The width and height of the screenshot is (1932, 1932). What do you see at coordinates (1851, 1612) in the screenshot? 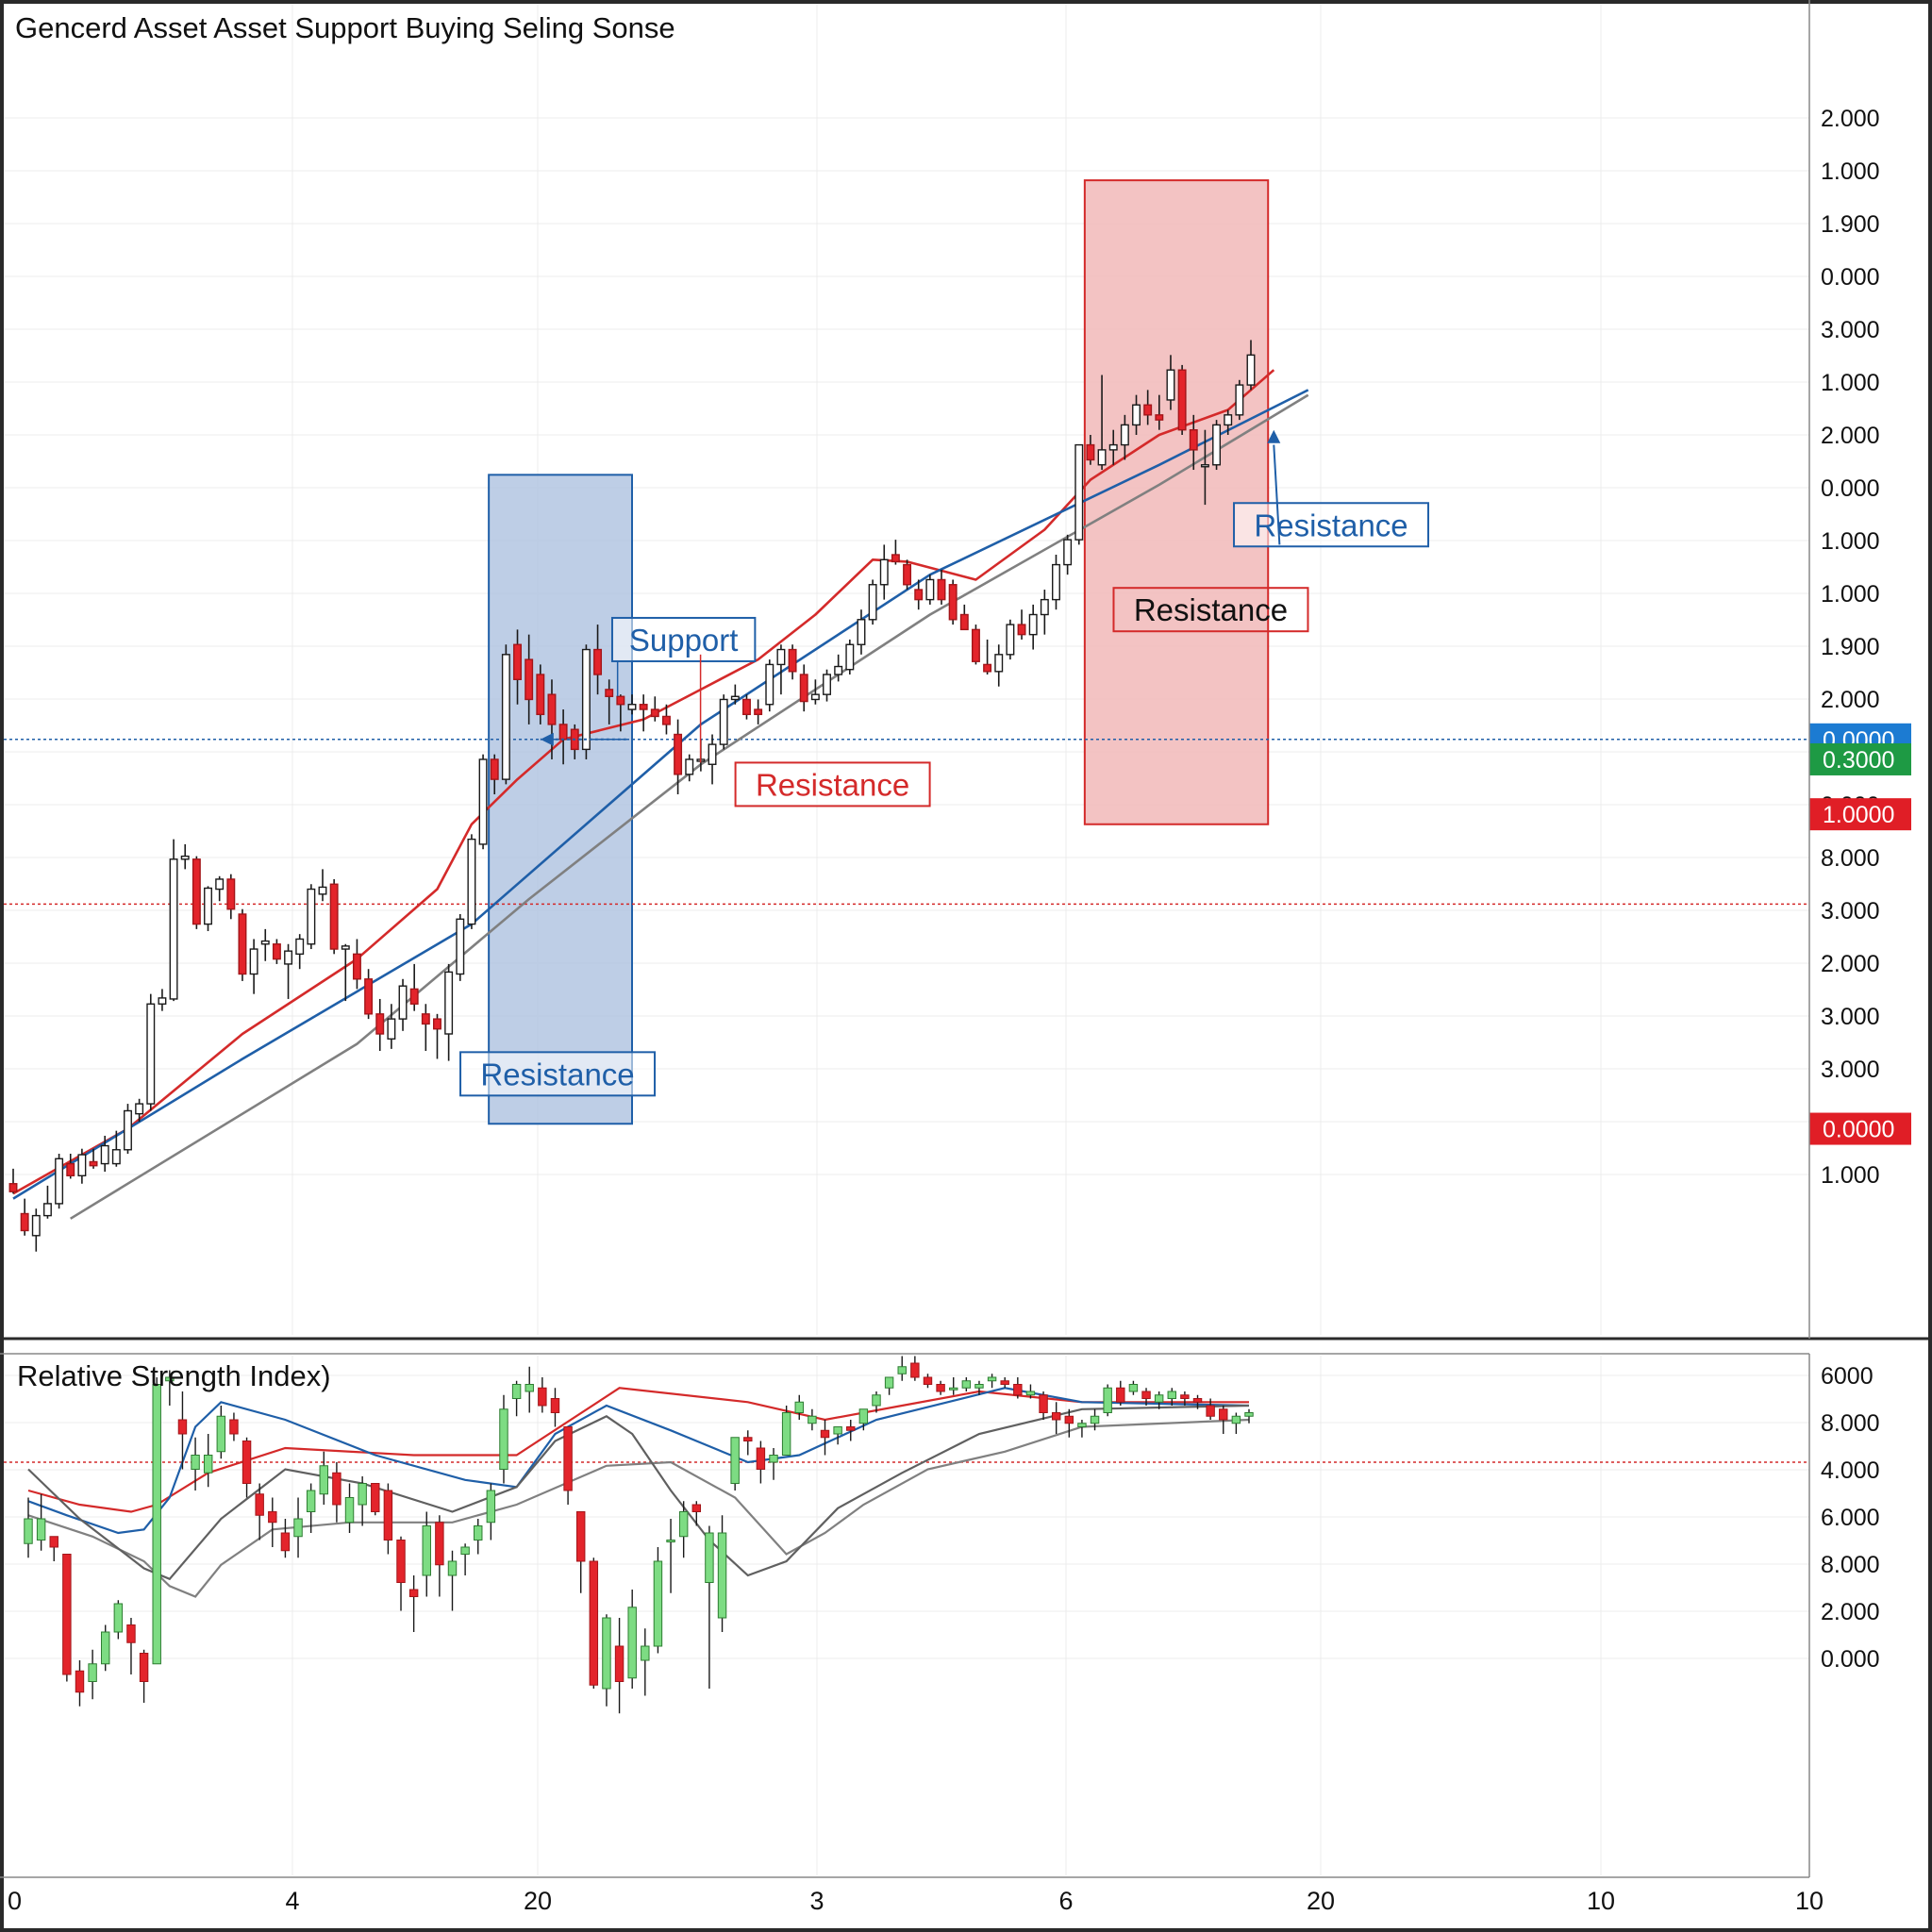
I see `rsi-tick-label: 2.000` at bounding box center [1851, 1612].